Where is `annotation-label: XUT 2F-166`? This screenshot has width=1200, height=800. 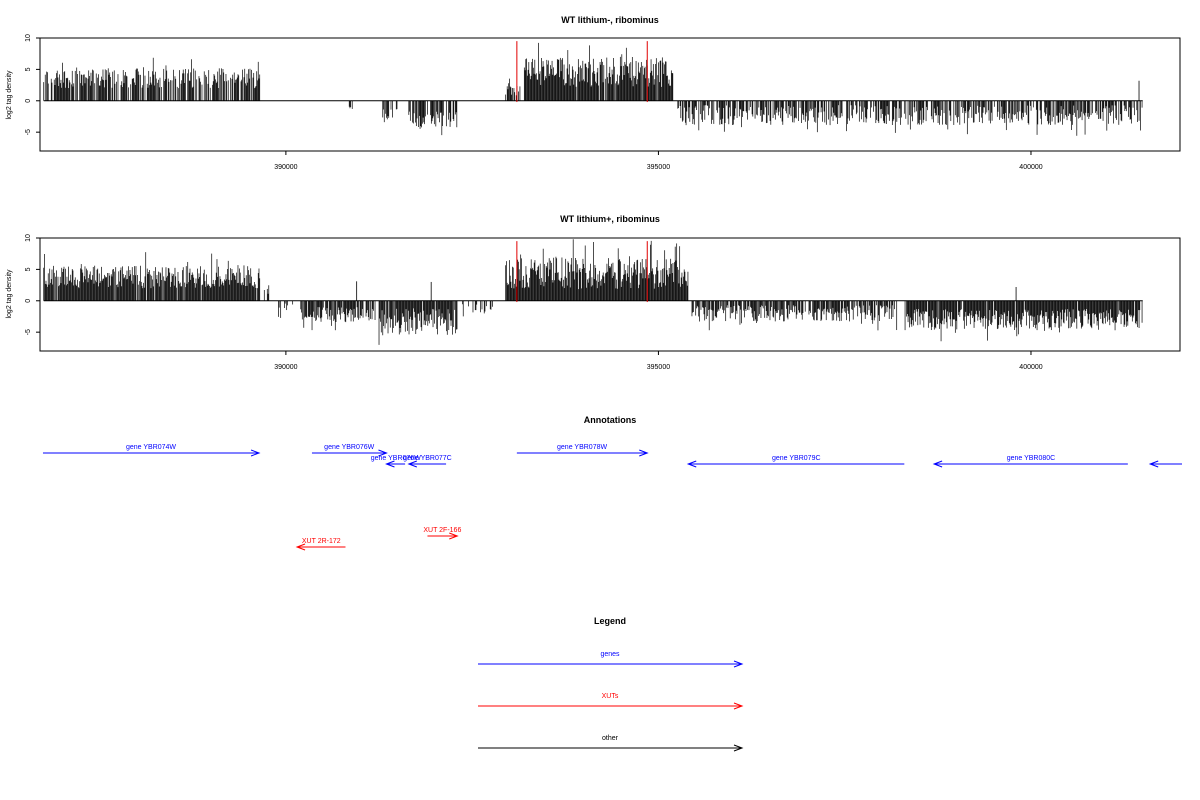 annotation-label: XUT 2F-166 is located at coordinates (442, 530).